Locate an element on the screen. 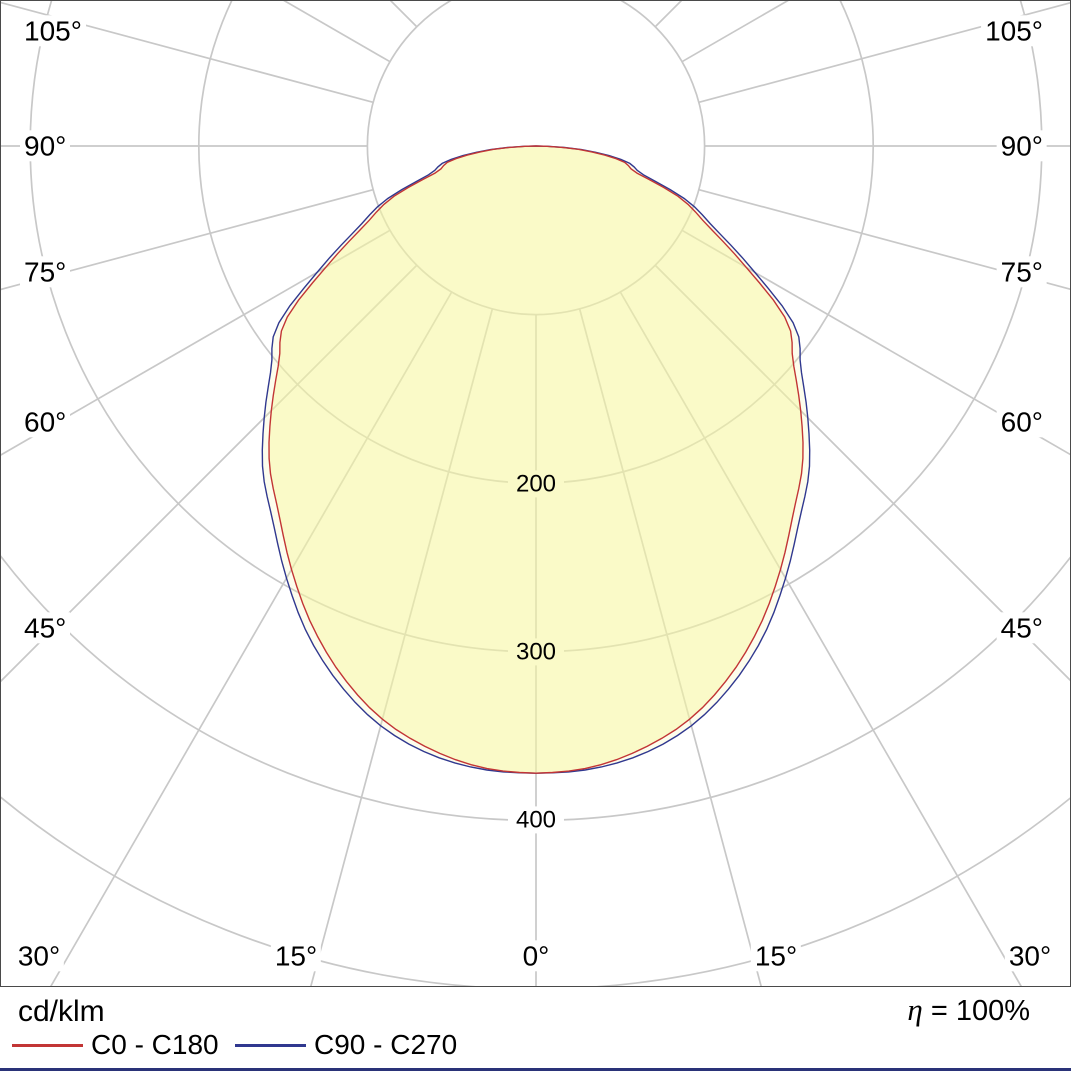 This screenshot has height=1073, width=1071. bottom-rule is located at coordinates (535, 1069).